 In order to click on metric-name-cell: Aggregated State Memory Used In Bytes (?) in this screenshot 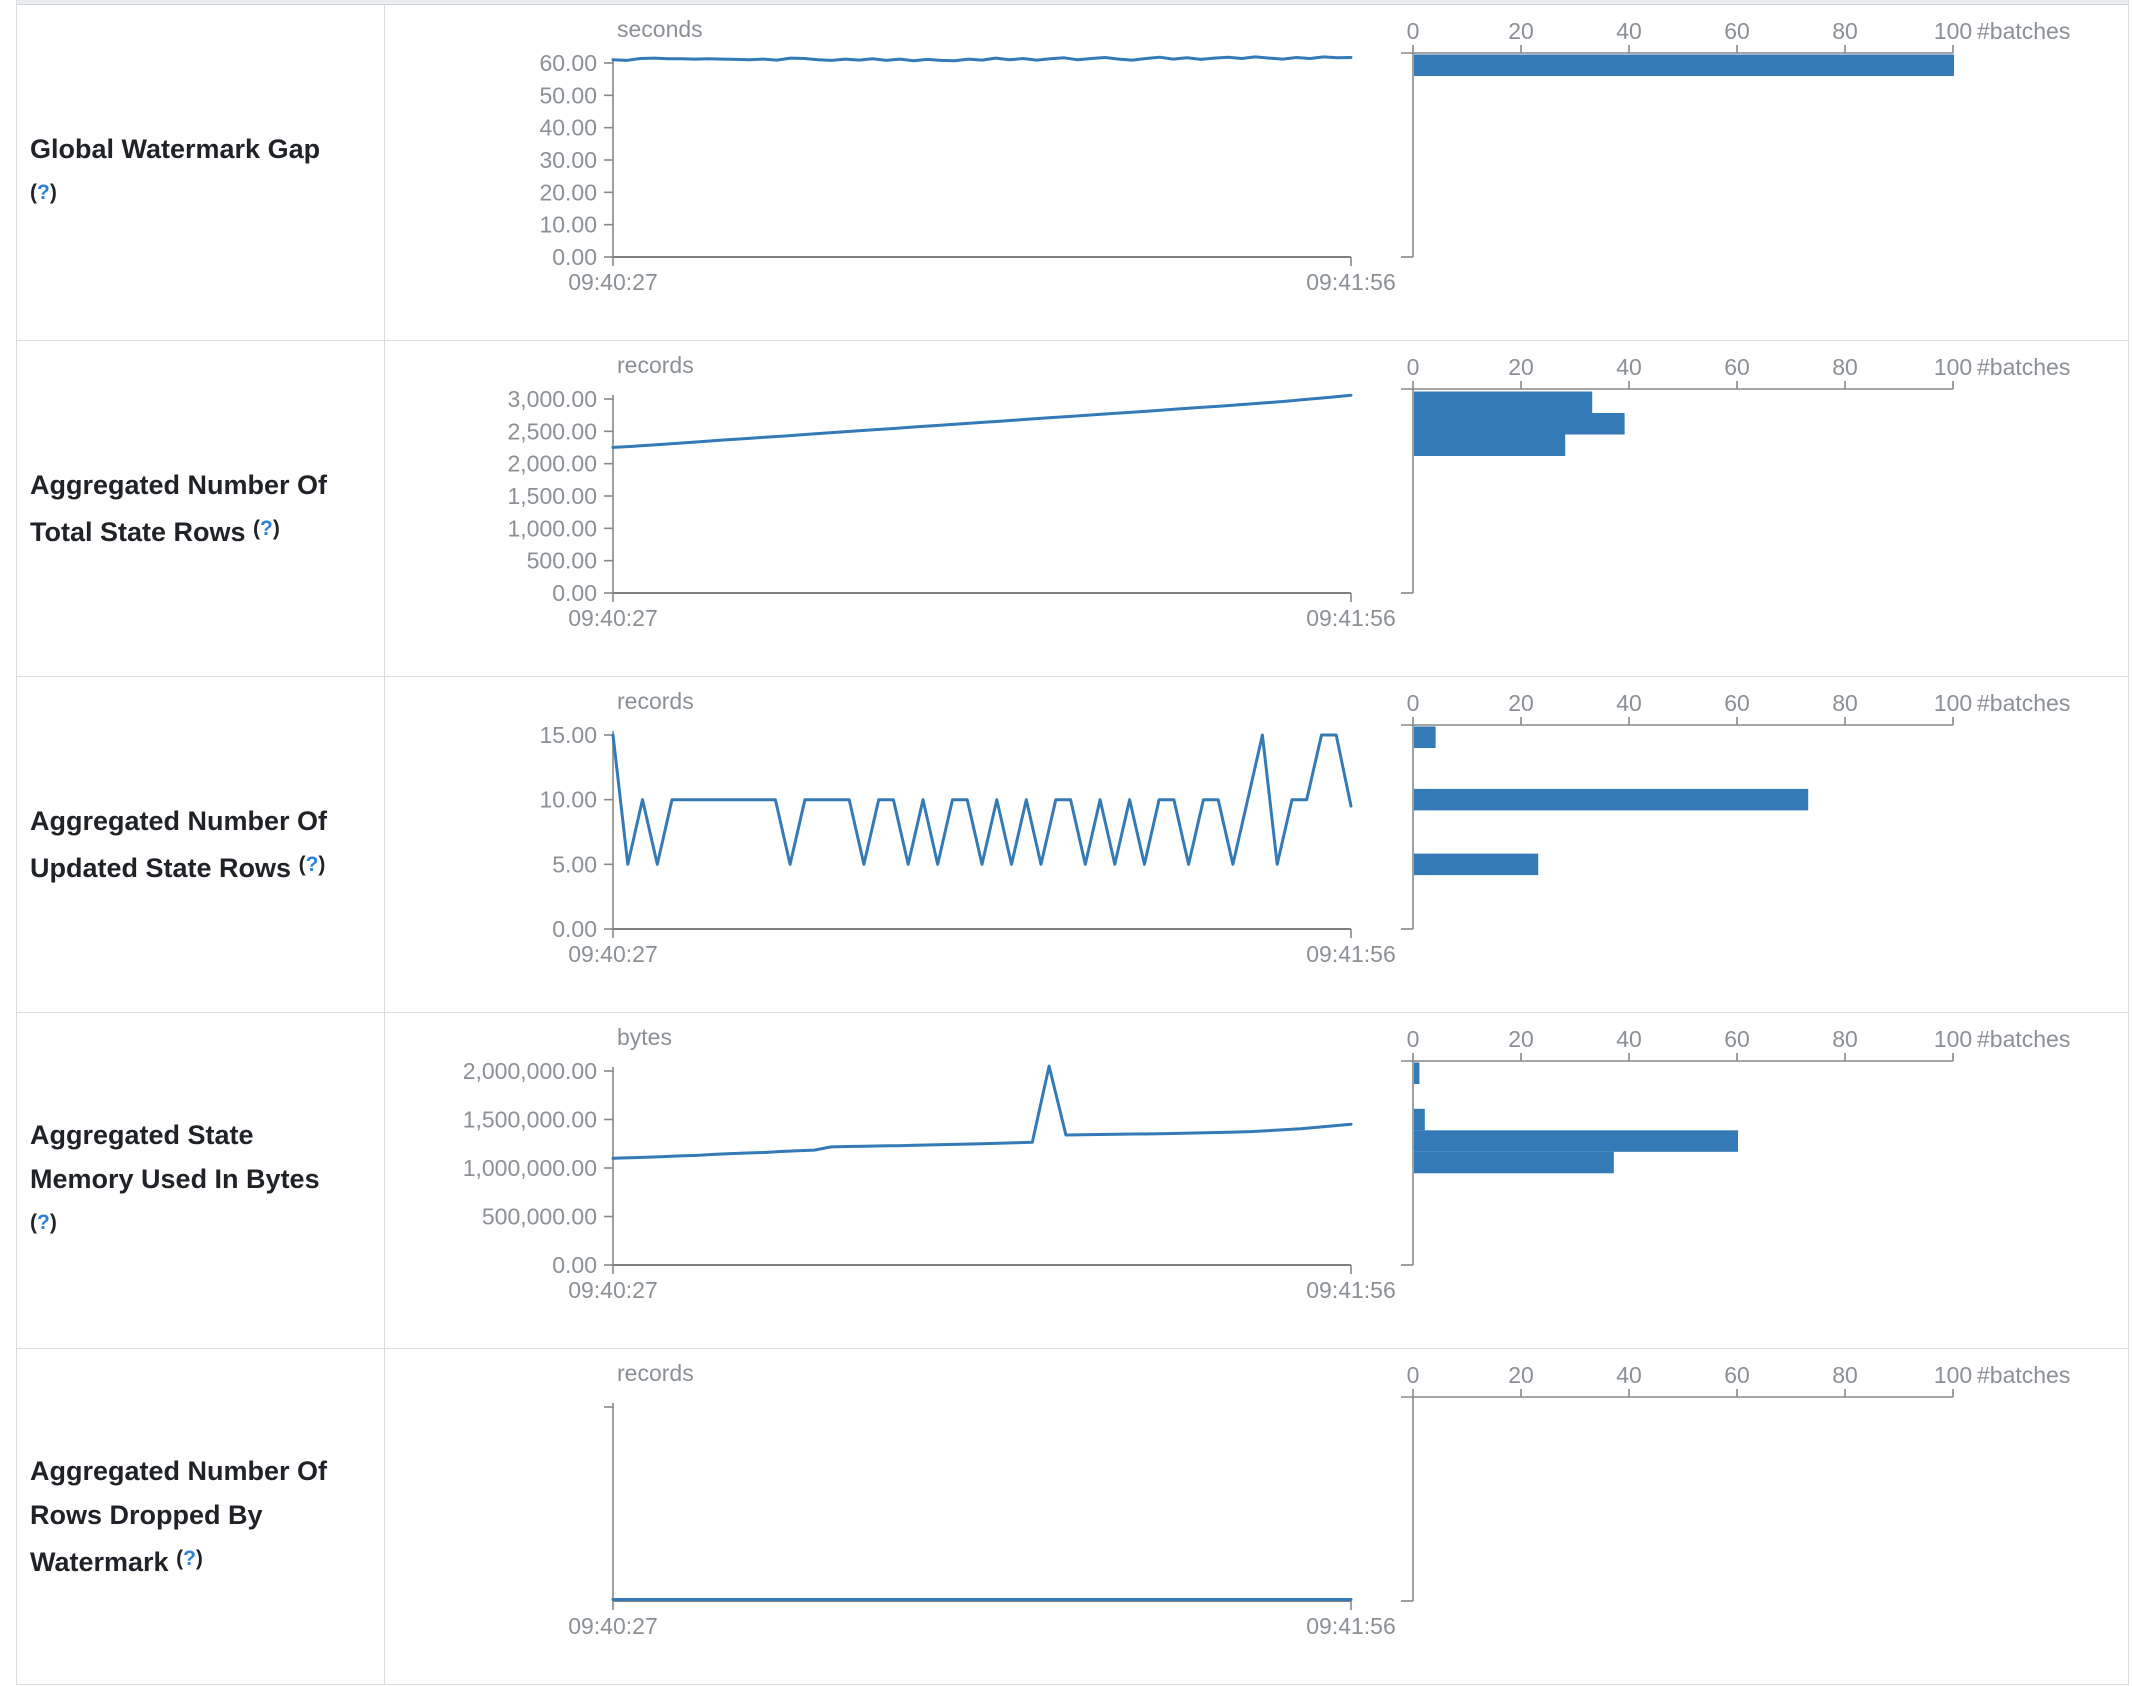, I will do `click(201, 1180)`.